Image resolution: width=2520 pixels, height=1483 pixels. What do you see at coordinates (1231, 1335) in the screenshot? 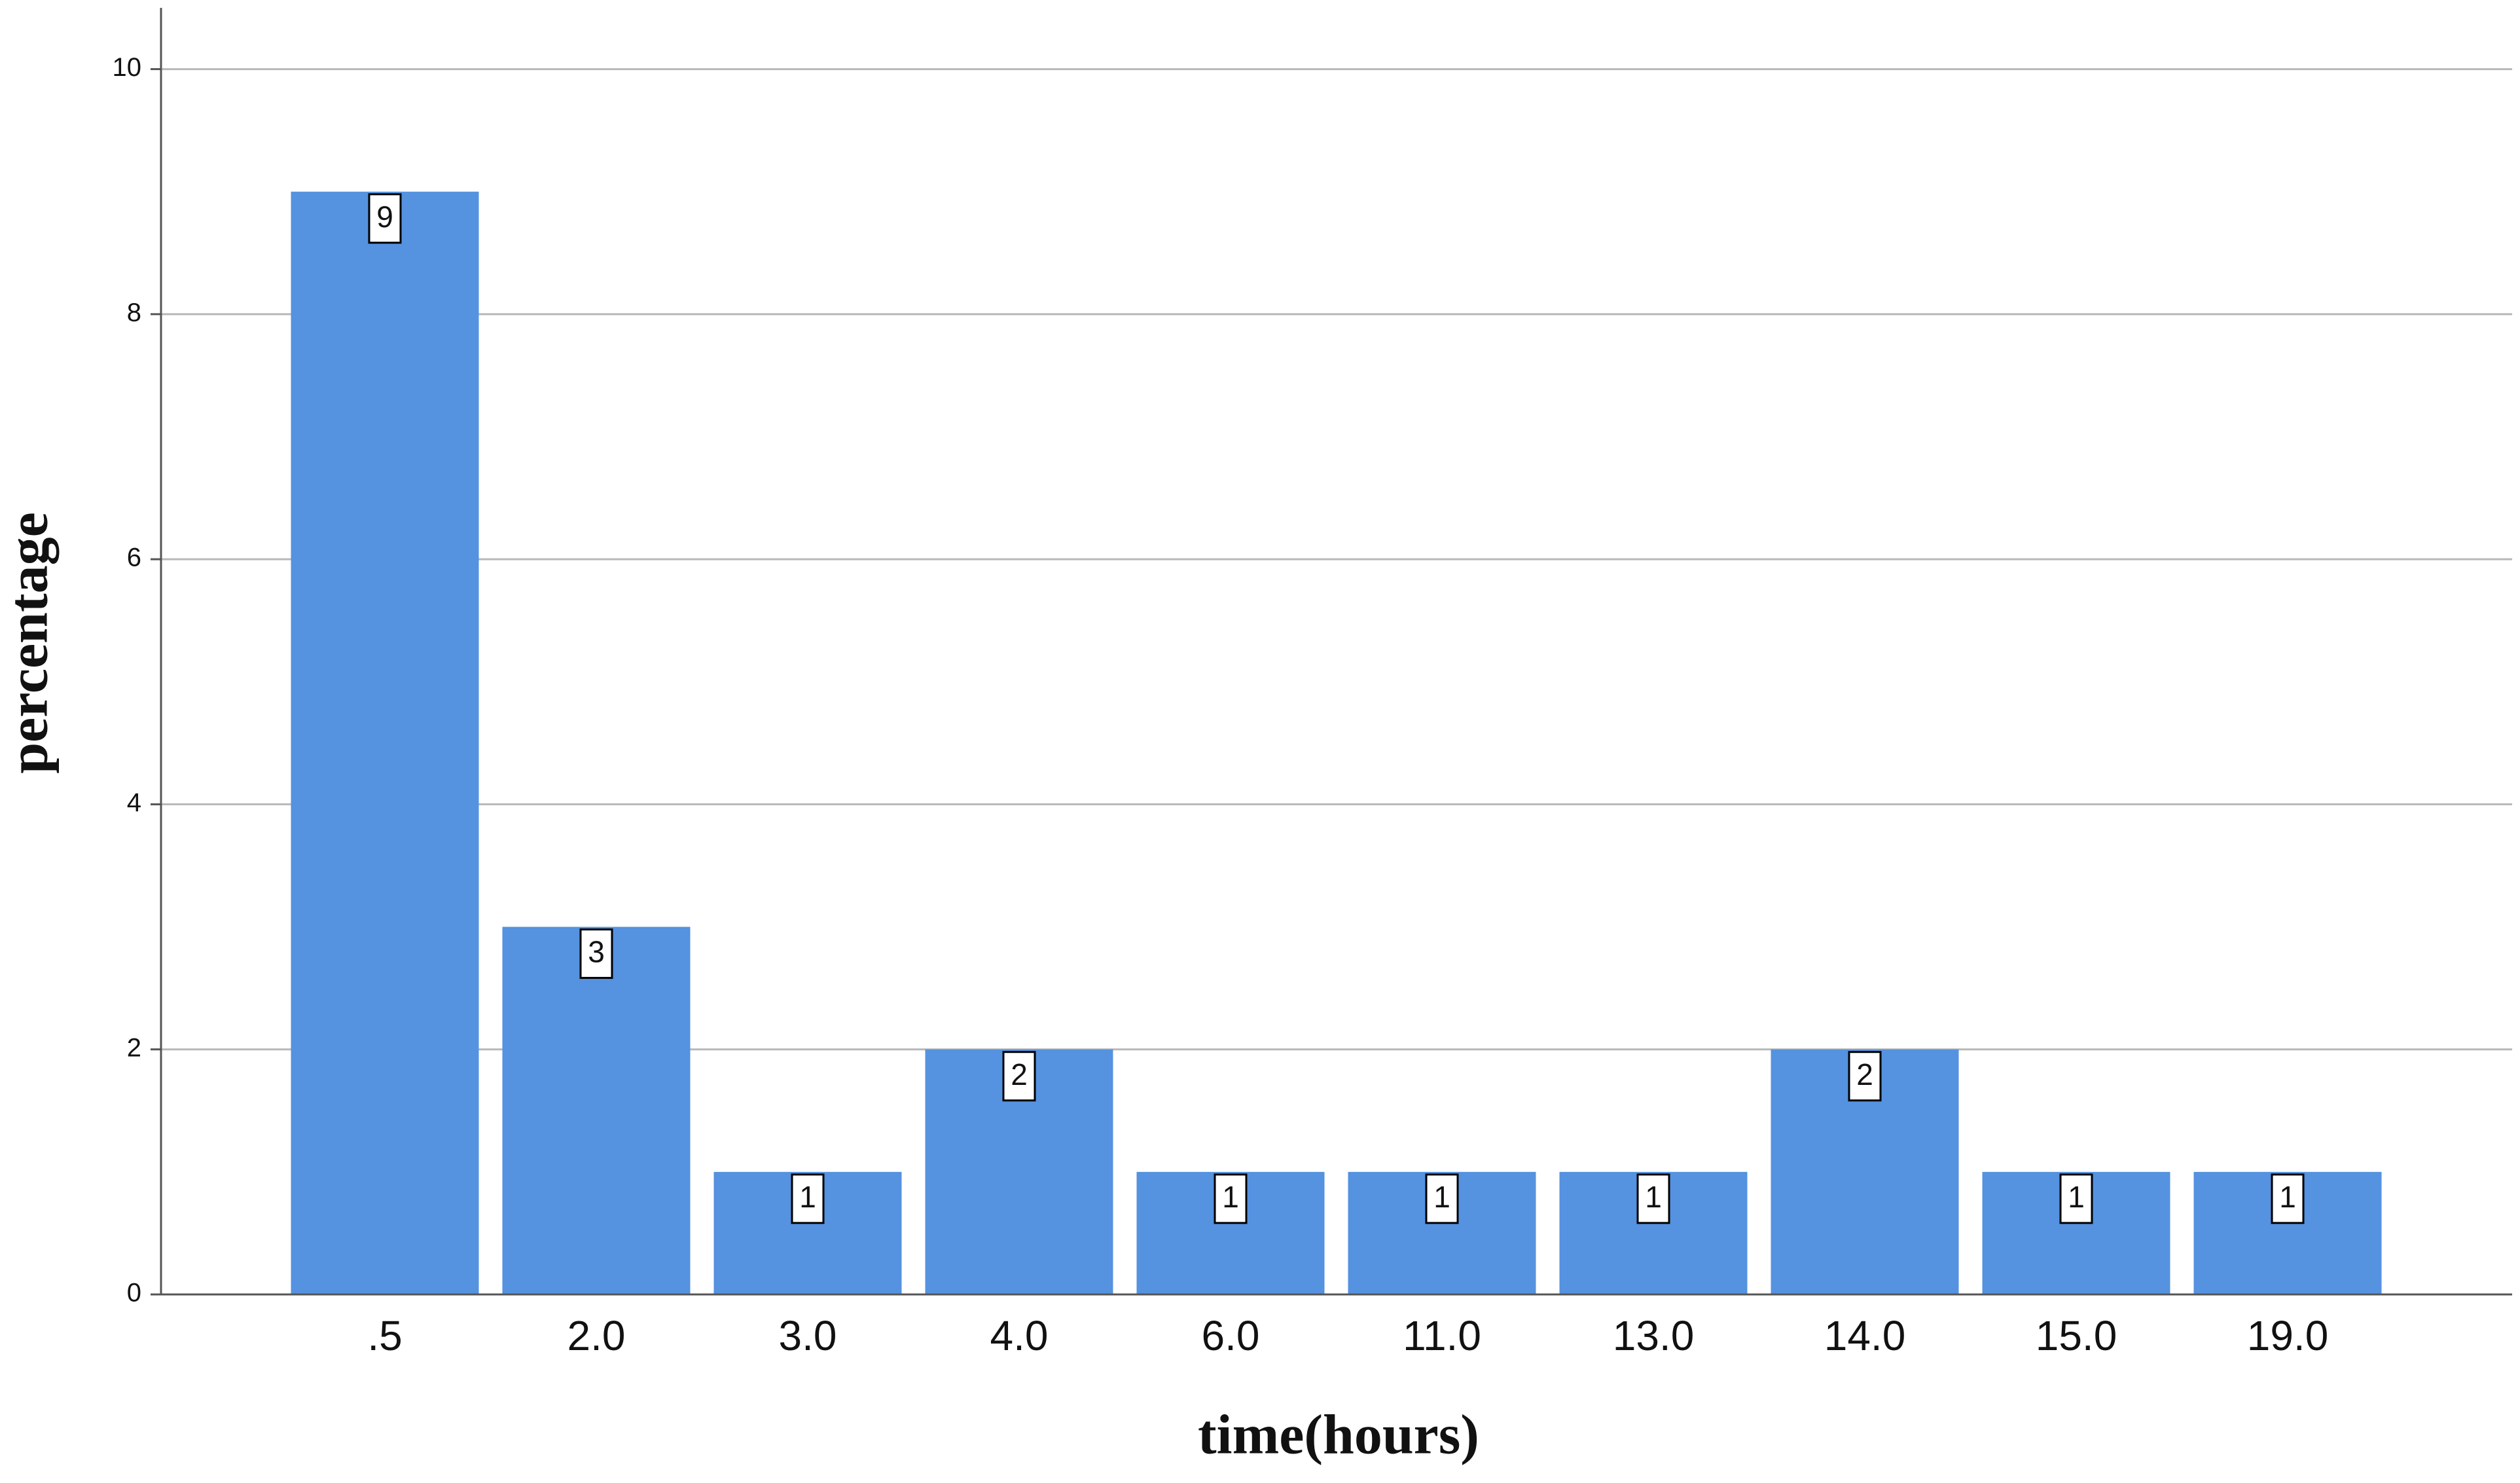
I see `x-tick-label: 6.0` at bounding box center [1231, 1335].